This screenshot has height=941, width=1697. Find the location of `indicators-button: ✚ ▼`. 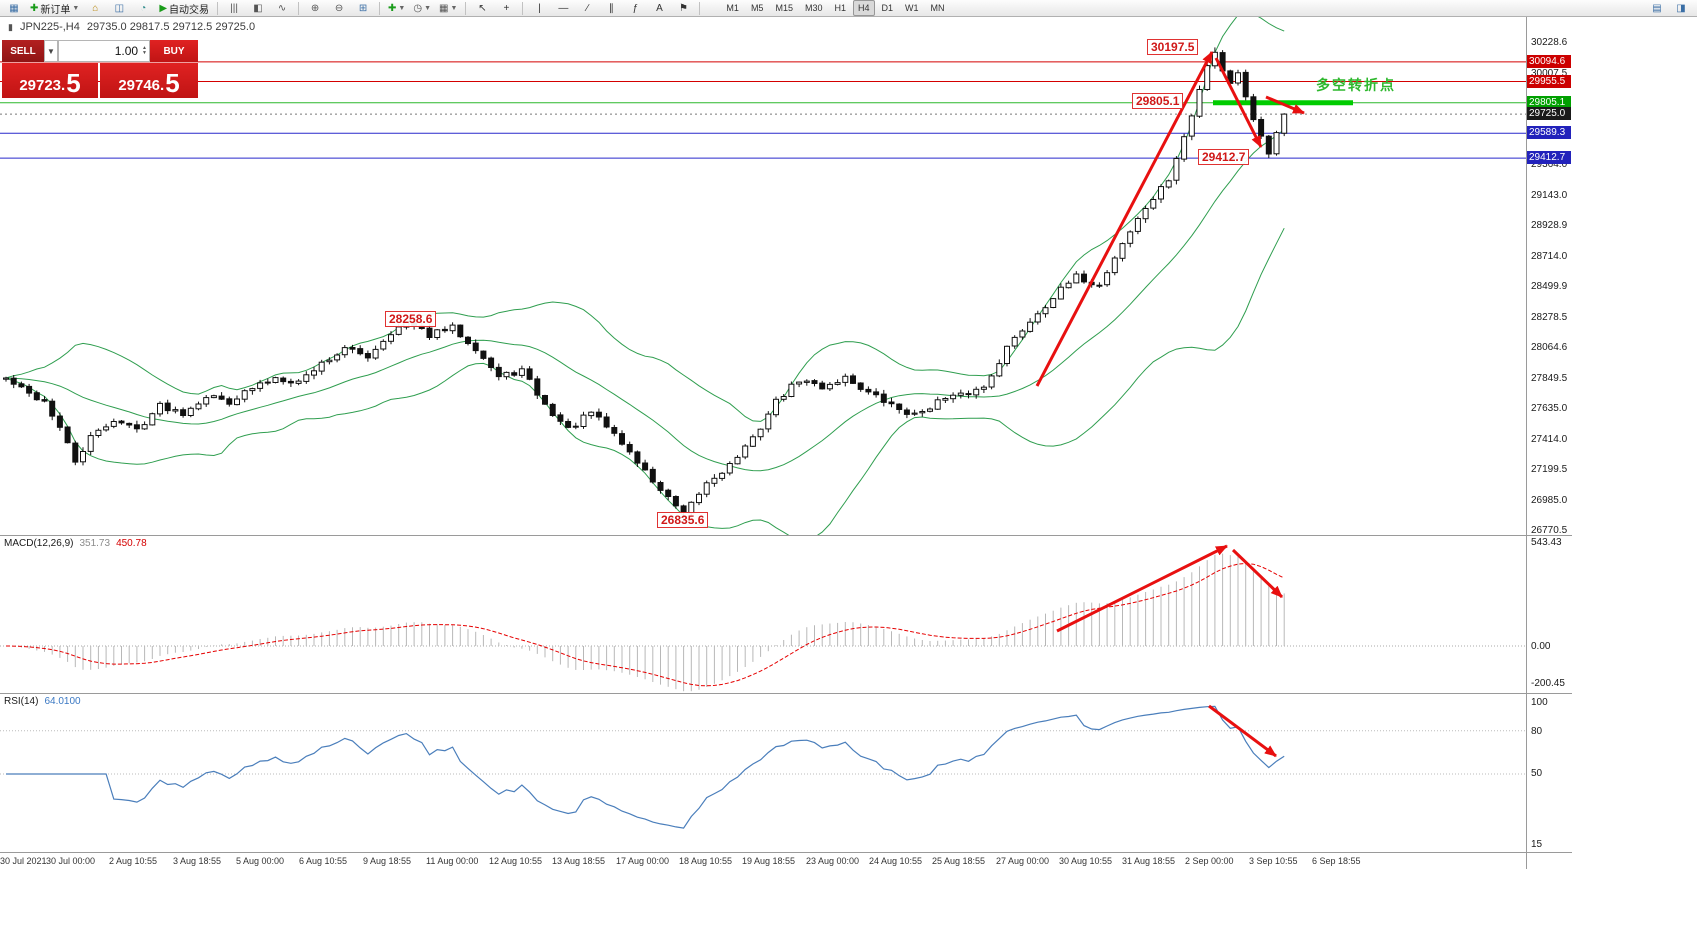

indicators-button: ✚ ▼ is located at coordinates (397, 8).